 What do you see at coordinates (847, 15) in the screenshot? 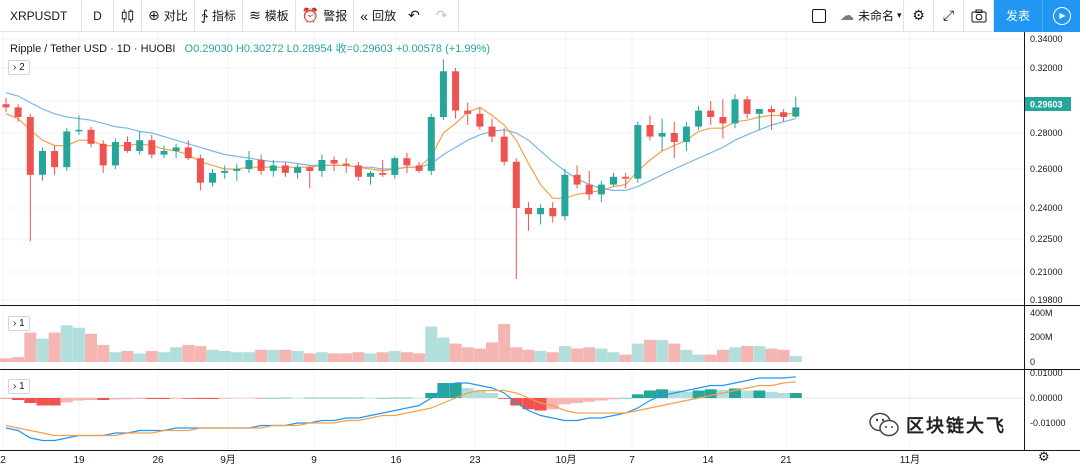
I see `cloud-icon: ☁` at bounding box center [847, 15].